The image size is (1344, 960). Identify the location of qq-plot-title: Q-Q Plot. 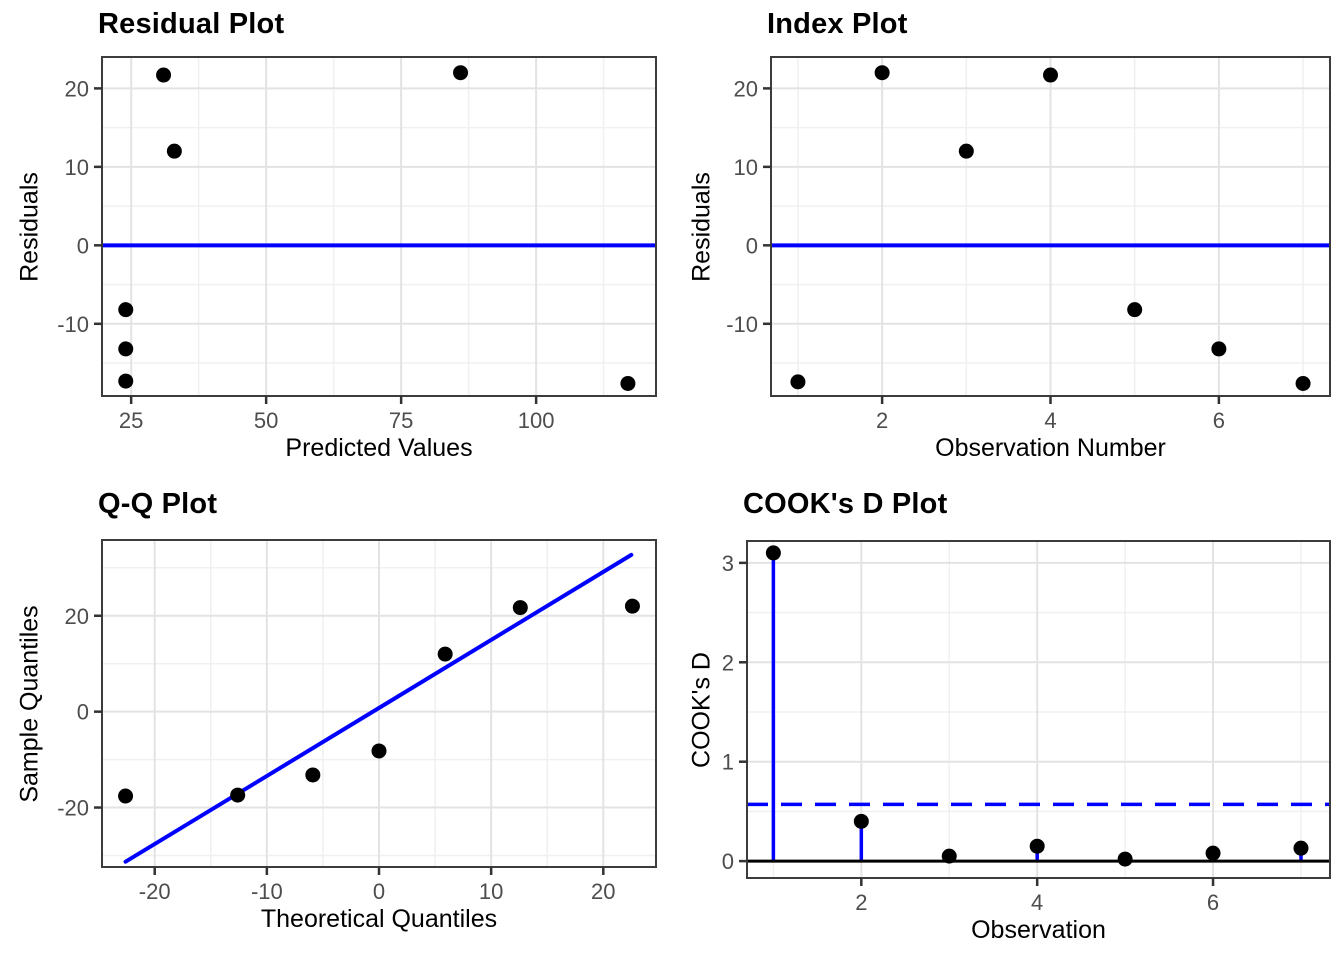
(158, 504).